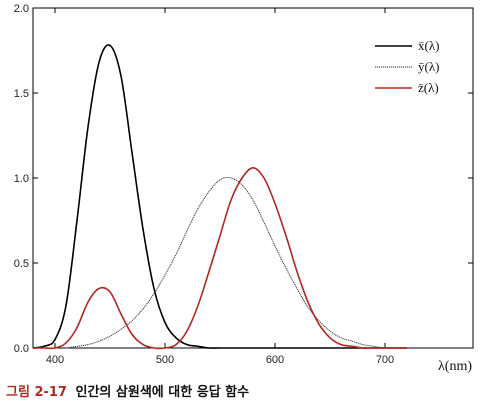  What do you see at coordinates (243, 264) in the screenshot?
I see `y-tick: 0.5` at bounding box center [243, 264].